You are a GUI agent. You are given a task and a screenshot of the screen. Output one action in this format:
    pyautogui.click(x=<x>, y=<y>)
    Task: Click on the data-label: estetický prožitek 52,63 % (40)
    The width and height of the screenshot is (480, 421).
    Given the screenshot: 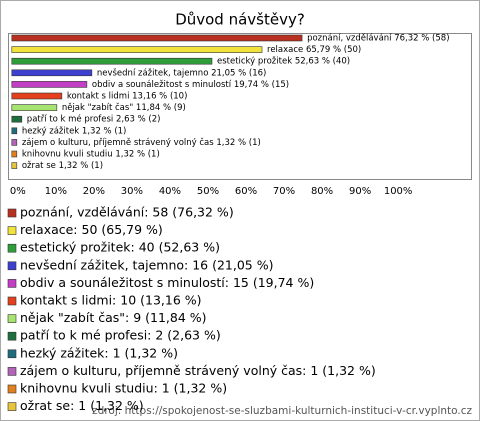 What is the action you would take?
    pyautogui.click(x=283, y=62)
    